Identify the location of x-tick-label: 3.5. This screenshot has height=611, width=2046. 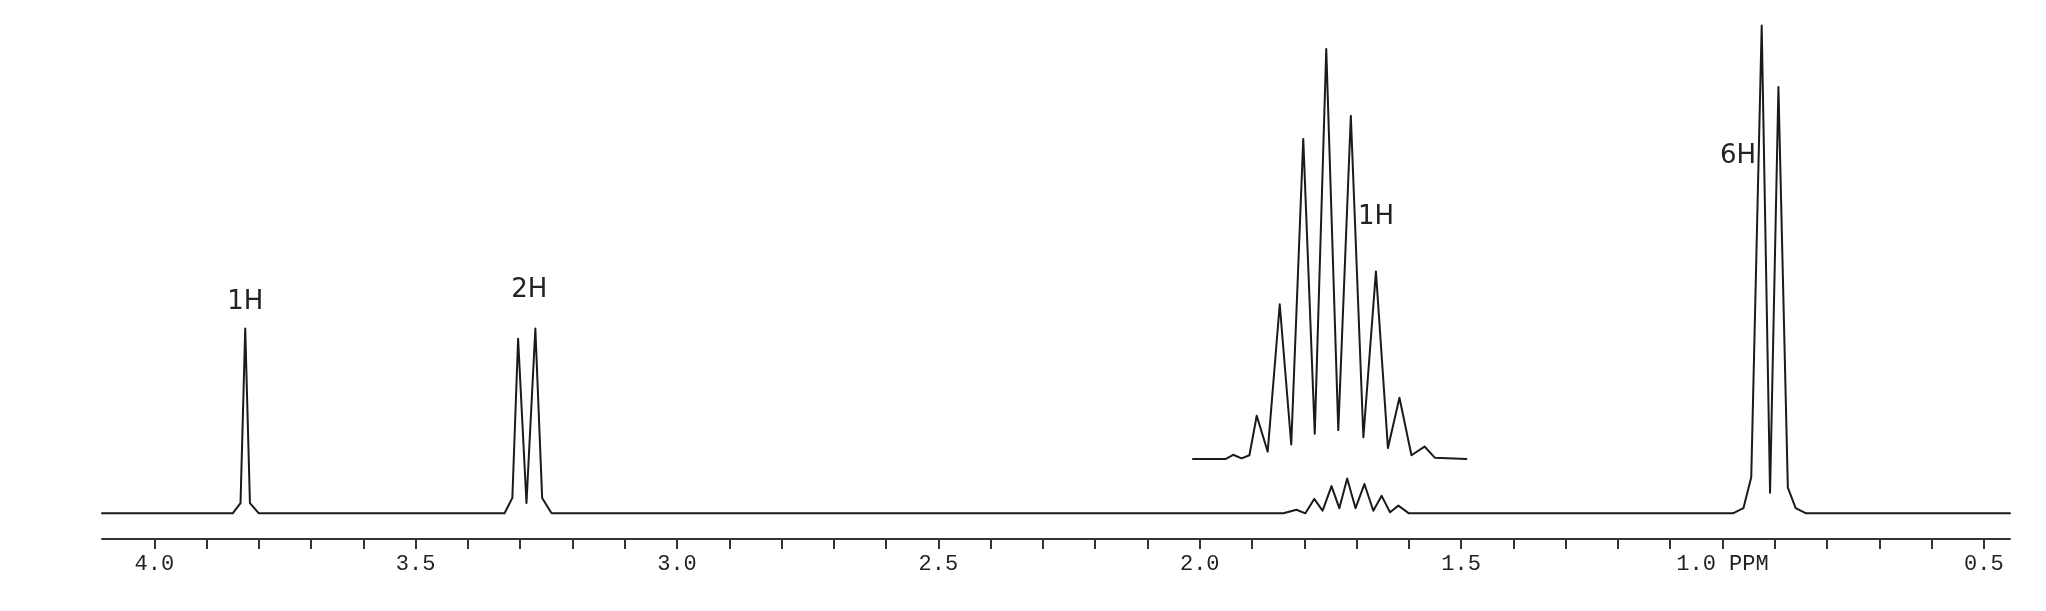
(415, 564).